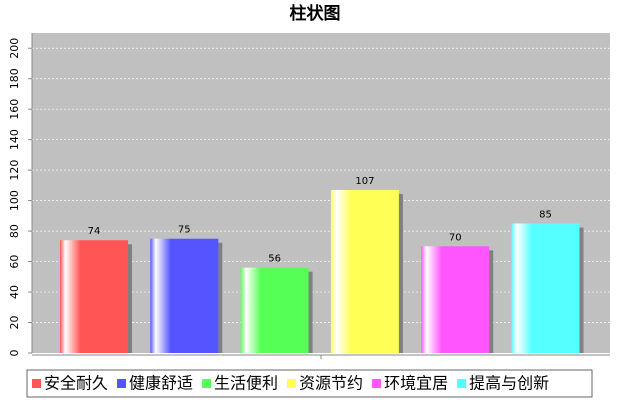  Describe the element at coordinates (509, 383) in the screenshot. I see `legend-label: 提高与创新` at that location.